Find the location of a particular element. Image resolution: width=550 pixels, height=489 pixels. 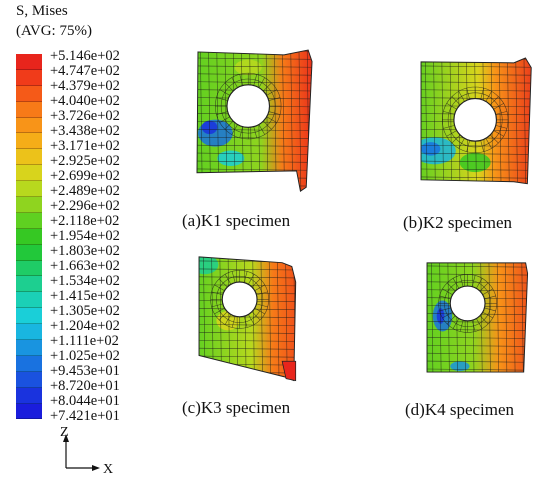

color-legend-bar is located at coordinates (29, 237).